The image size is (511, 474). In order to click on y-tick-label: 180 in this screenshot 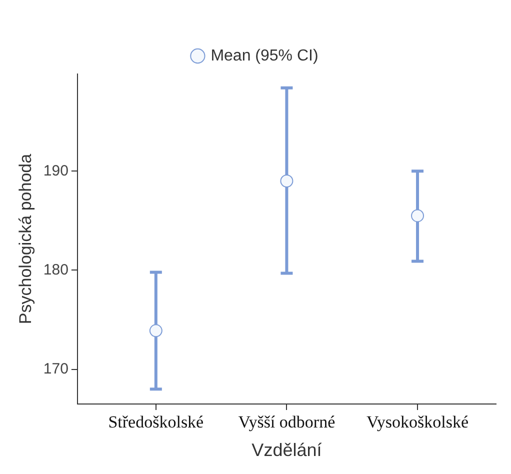, I will do `click(55, 269)`.